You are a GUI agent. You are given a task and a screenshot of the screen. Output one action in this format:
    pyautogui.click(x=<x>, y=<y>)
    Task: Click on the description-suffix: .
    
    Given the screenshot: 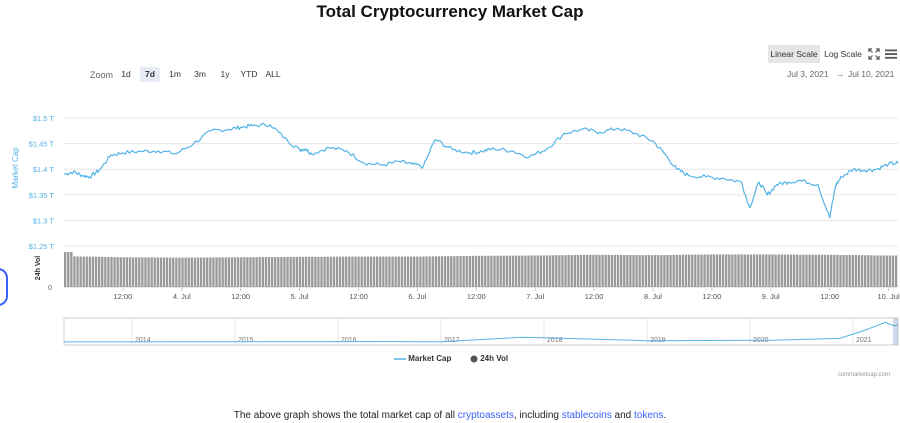 What is the action you would take?
    pyautogui.click(x=665, y=415)
    